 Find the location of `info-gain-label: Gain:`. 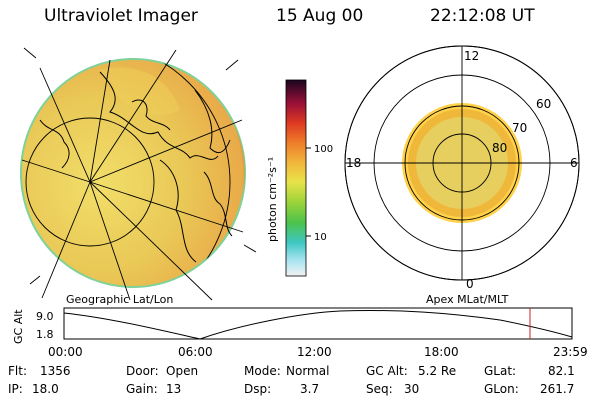

info-gain-label: Gain: is located at coordinates (142, 389).